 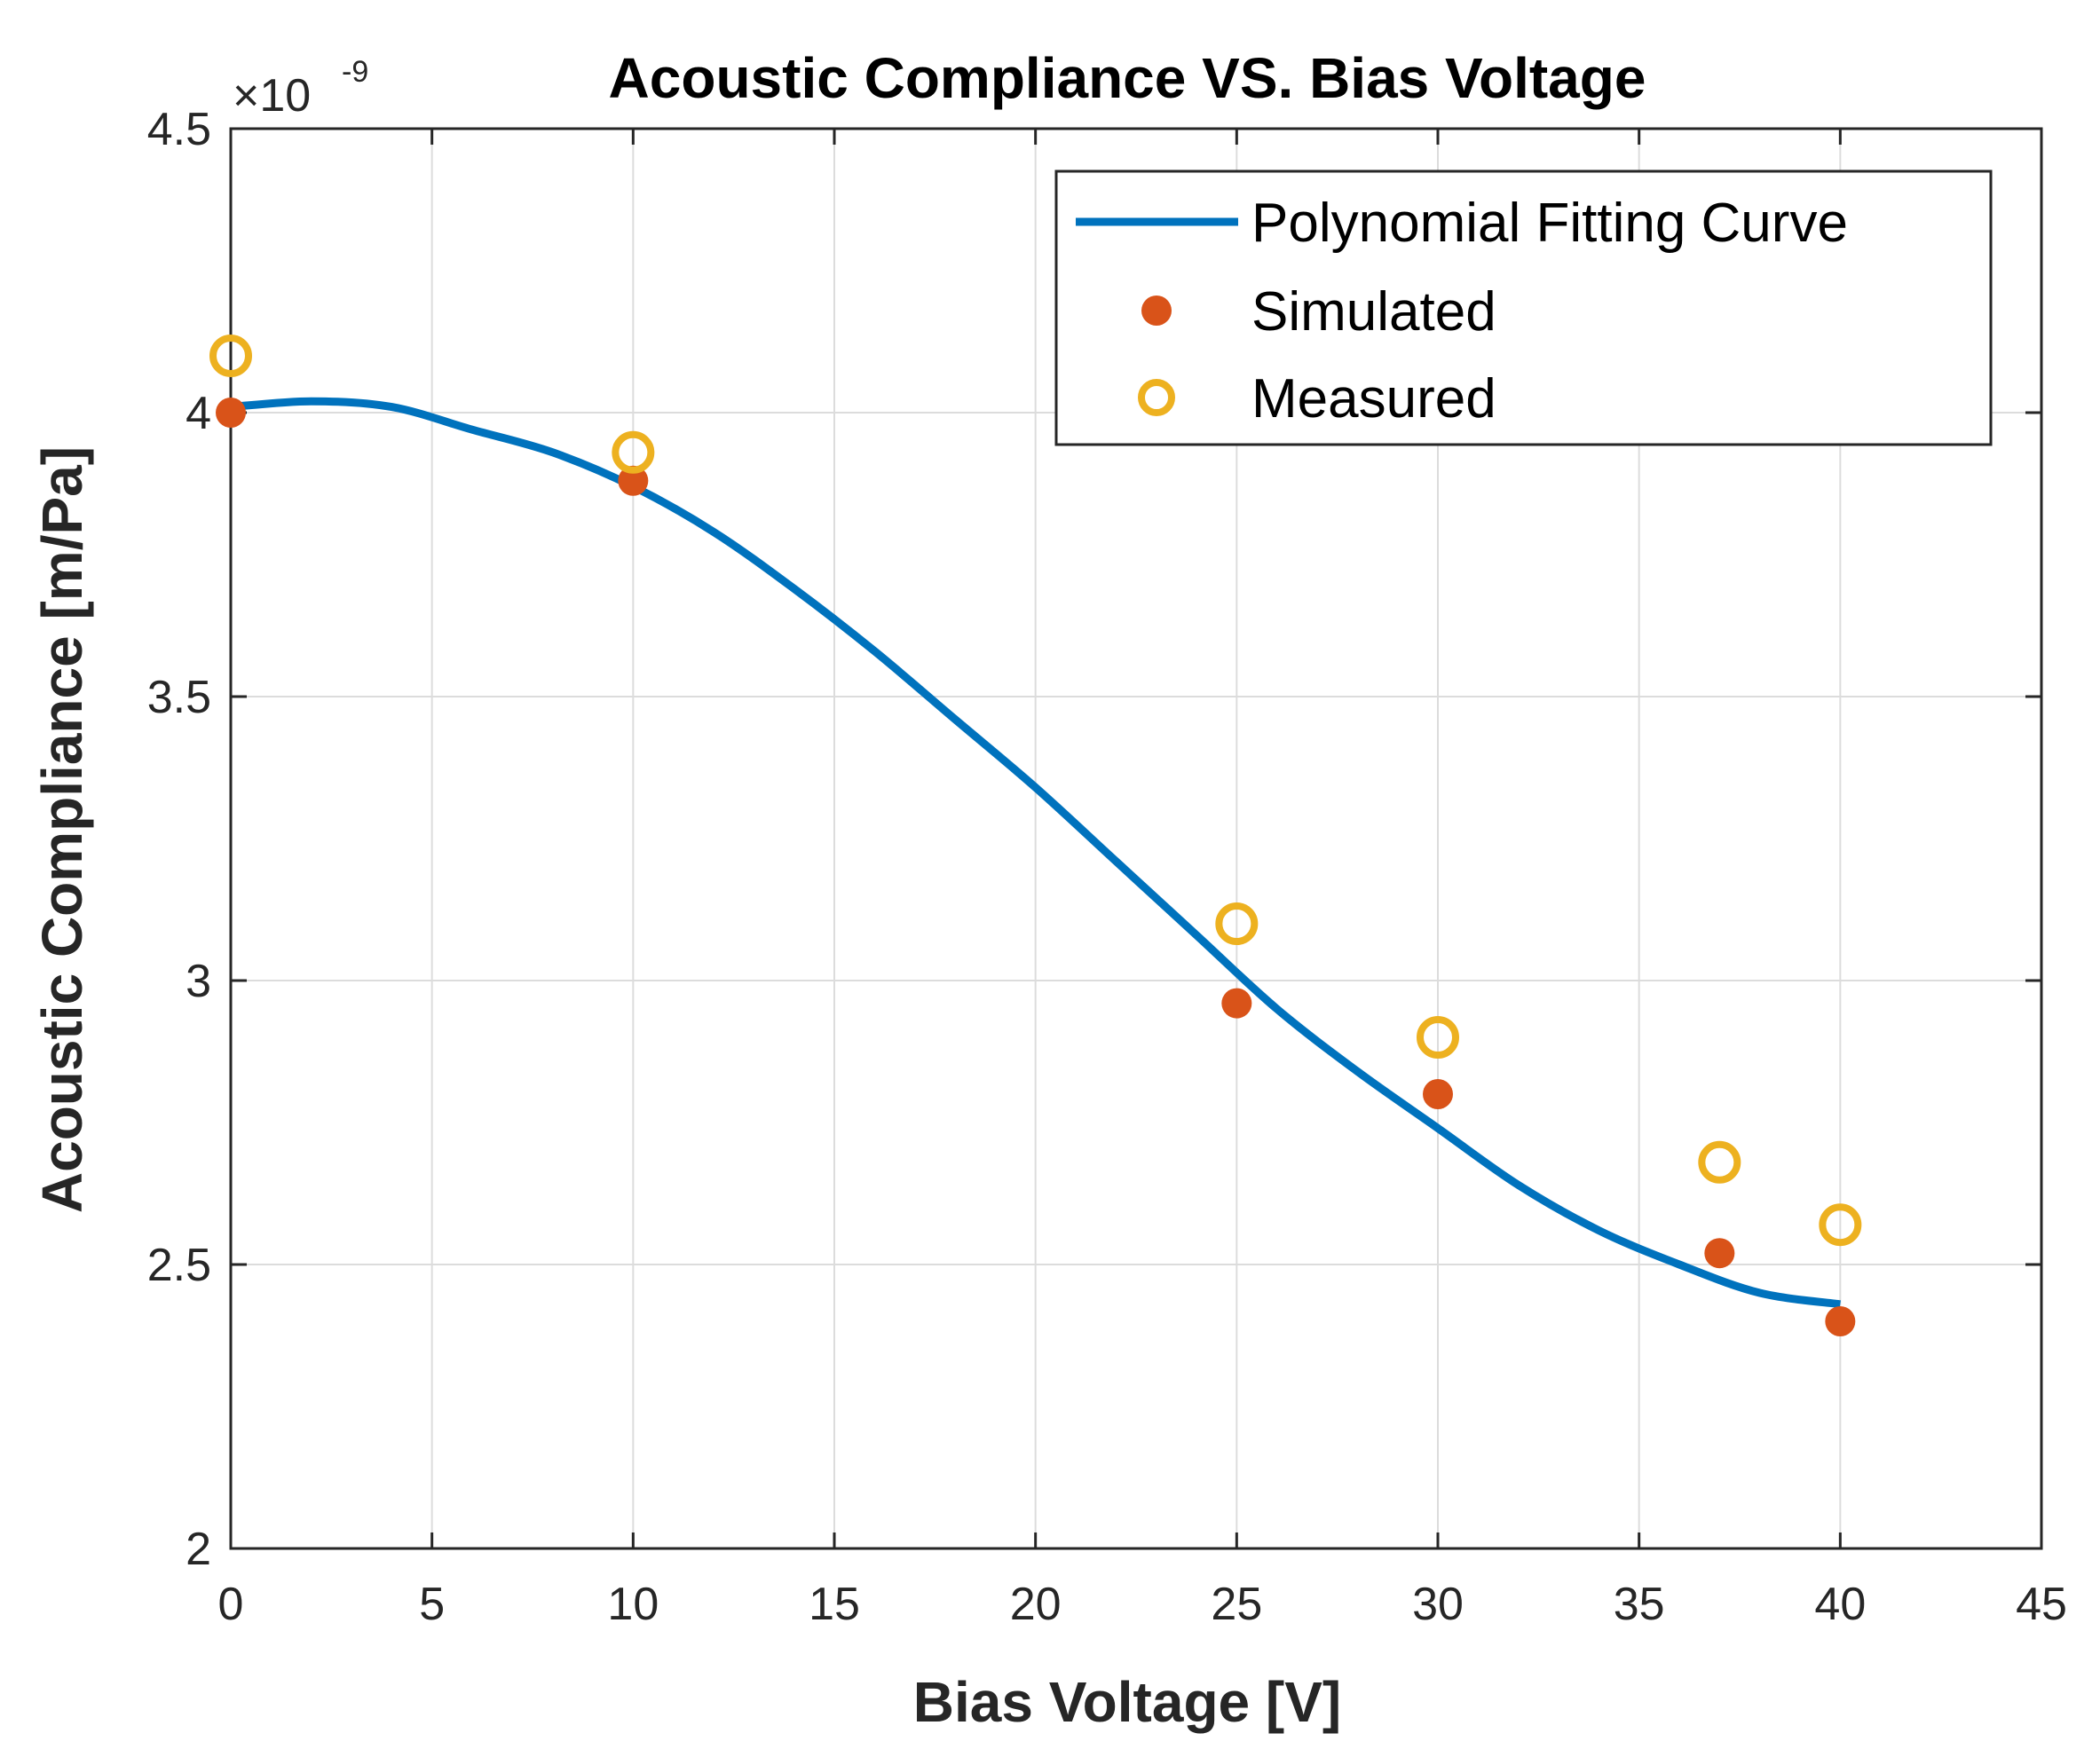 What do you see at coordinates (1840, 1604) in the screenshot?
I see `x-tick-label: 40` at bounding box center [1840, 1604].